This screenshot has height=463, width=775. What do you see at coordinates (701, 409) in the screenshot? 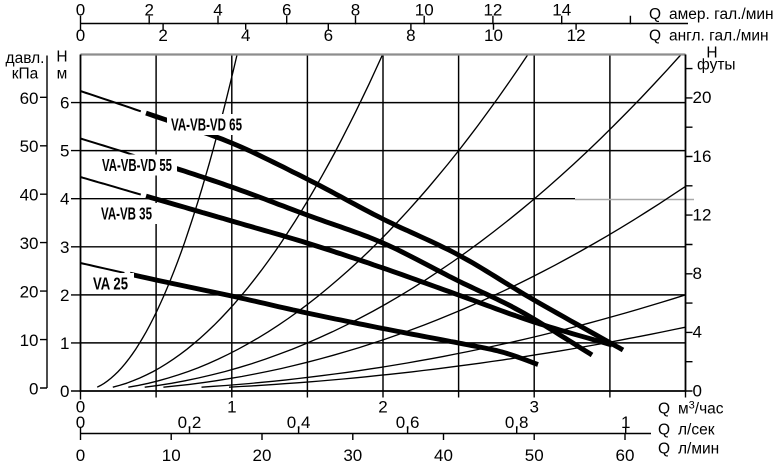
I see `svg-text: м3/час` at bounding box center [701, 409].